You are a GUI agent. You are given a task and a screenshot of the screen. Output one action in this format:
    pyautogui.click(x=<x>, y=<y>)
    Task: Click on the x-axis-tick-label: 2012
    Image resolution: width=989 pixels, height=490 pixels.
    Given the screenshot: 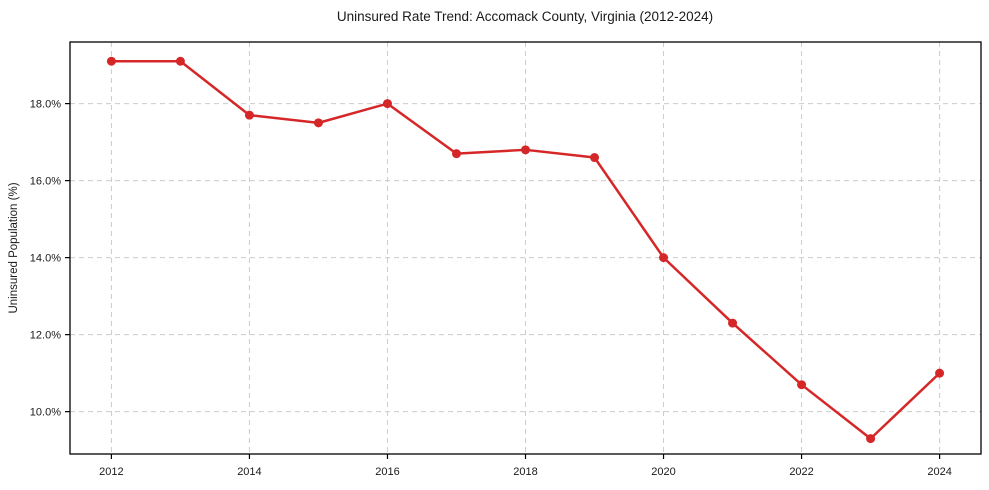 What is the action you would take?
    pyautogui.click(x=111, y=472)
    